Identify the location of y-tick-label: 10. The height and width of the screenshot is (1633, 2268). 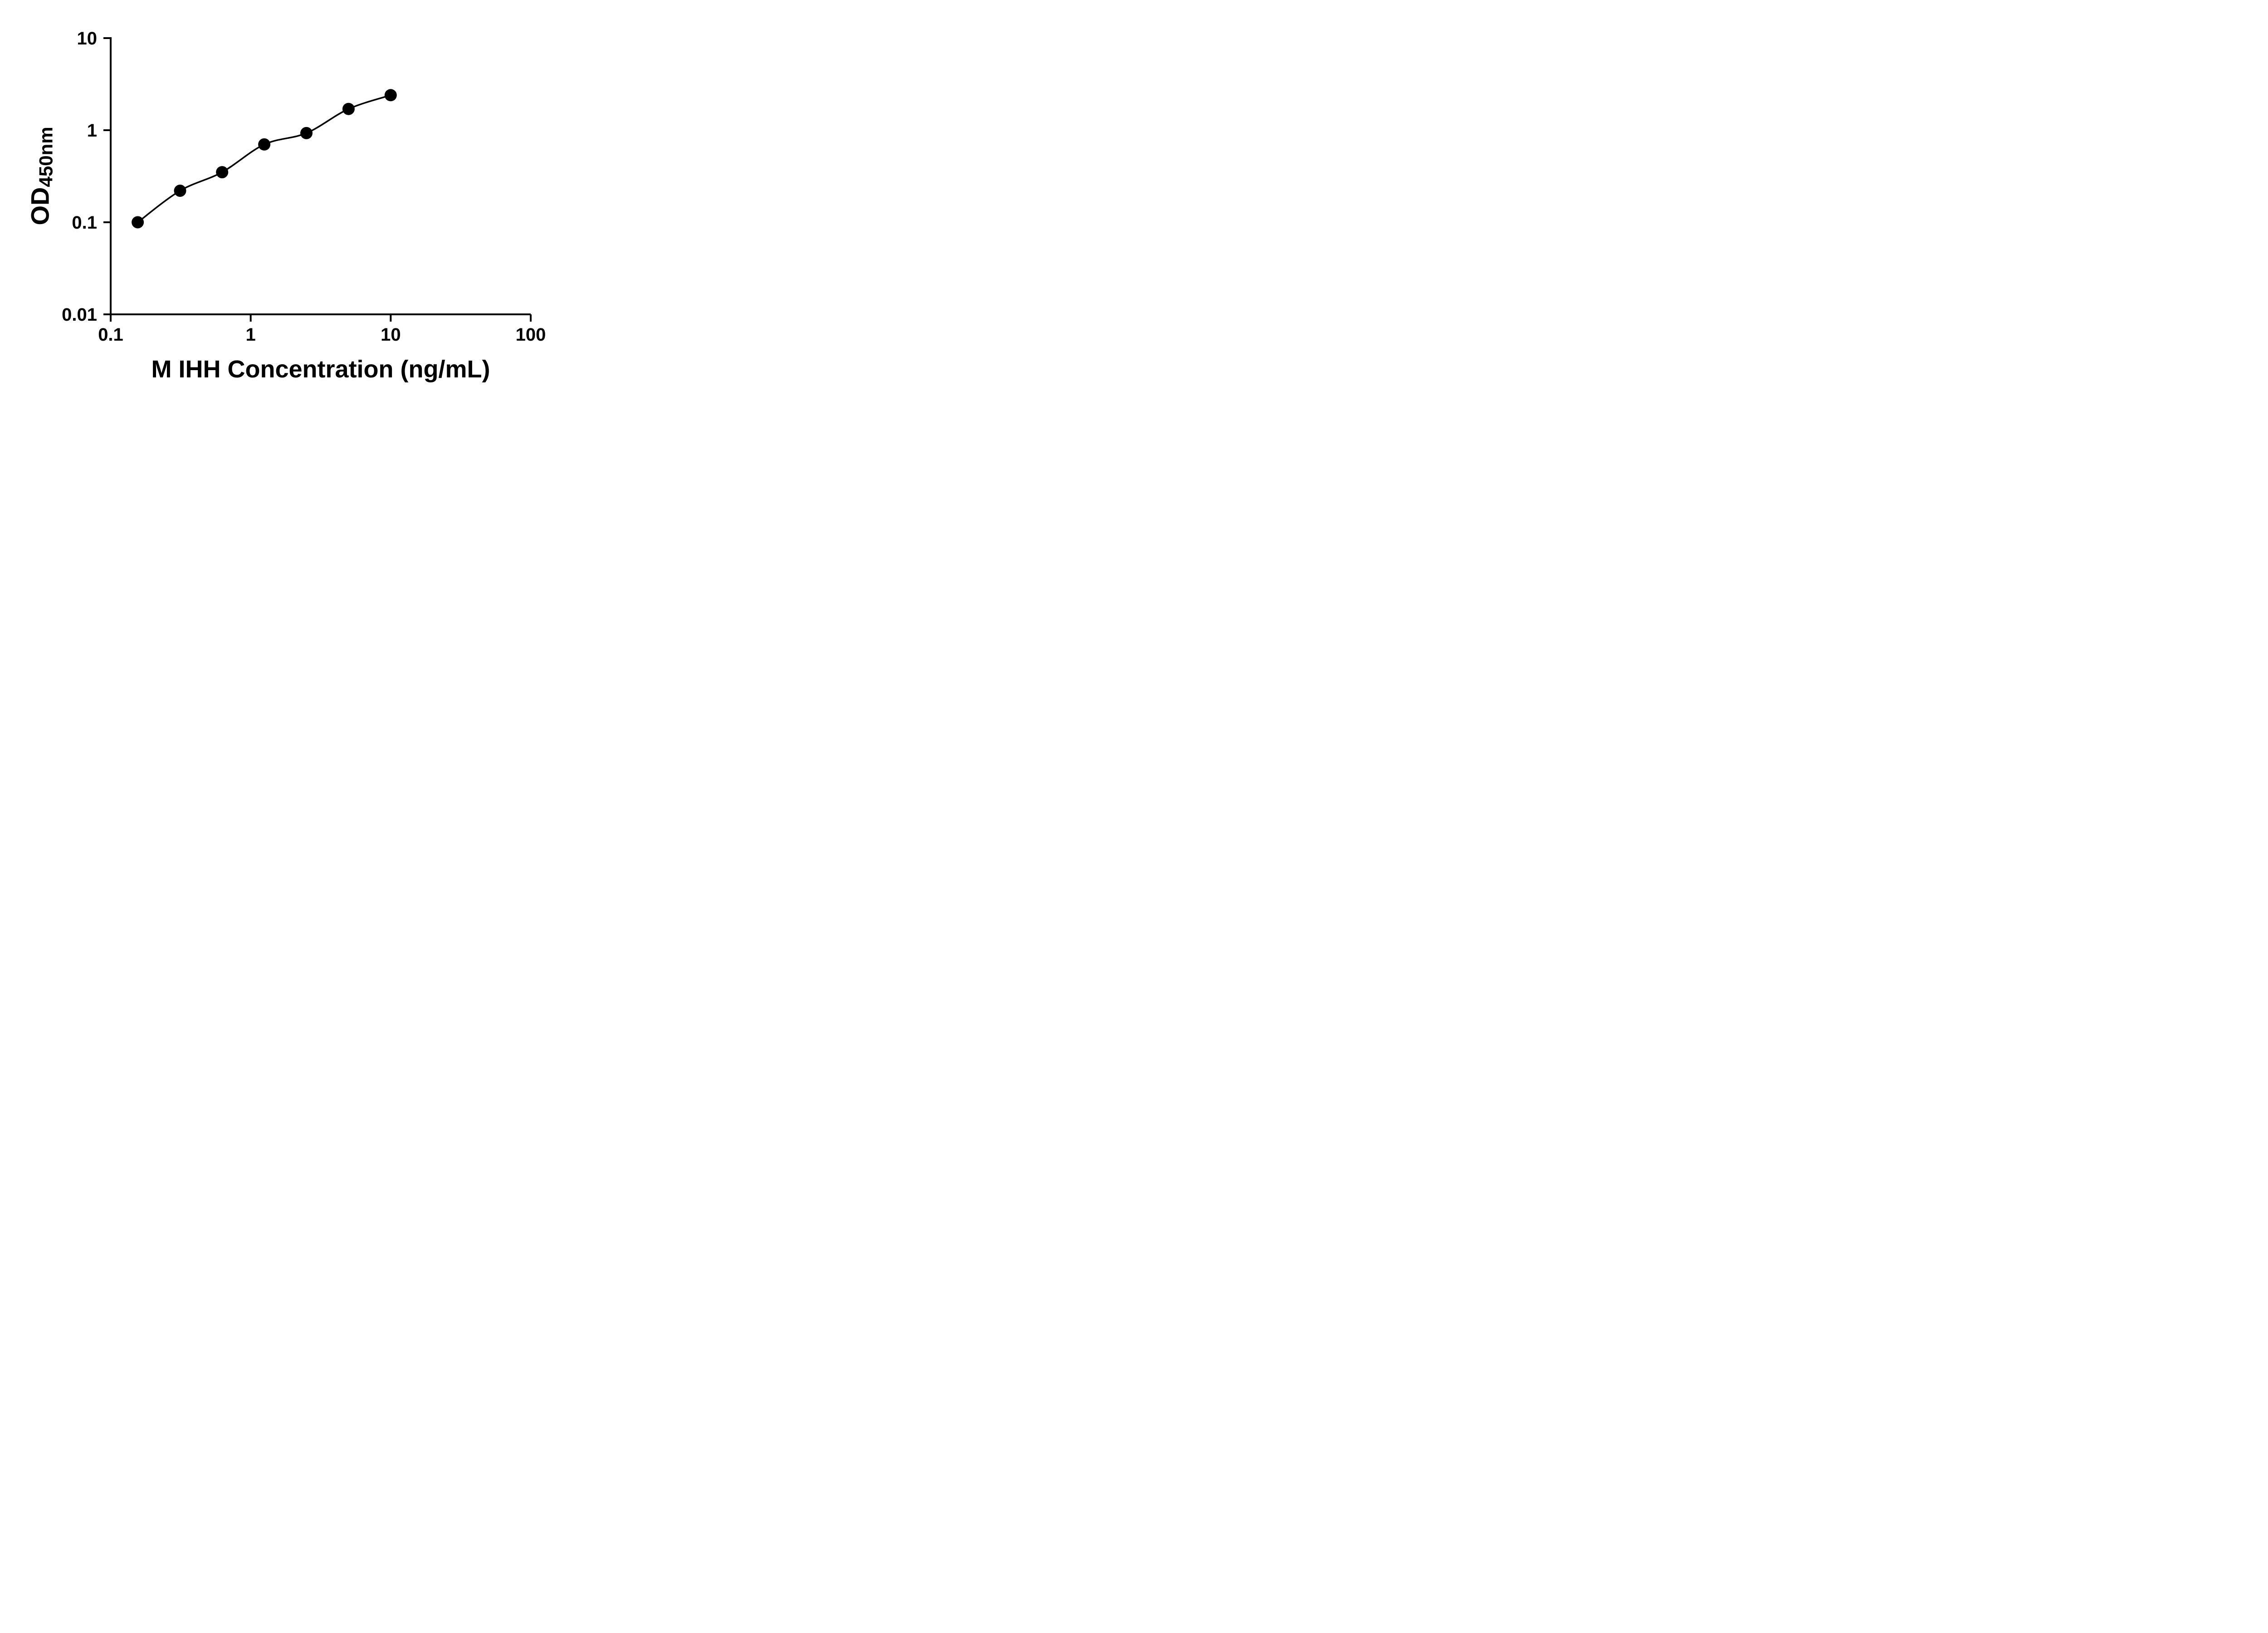
(87, 39).